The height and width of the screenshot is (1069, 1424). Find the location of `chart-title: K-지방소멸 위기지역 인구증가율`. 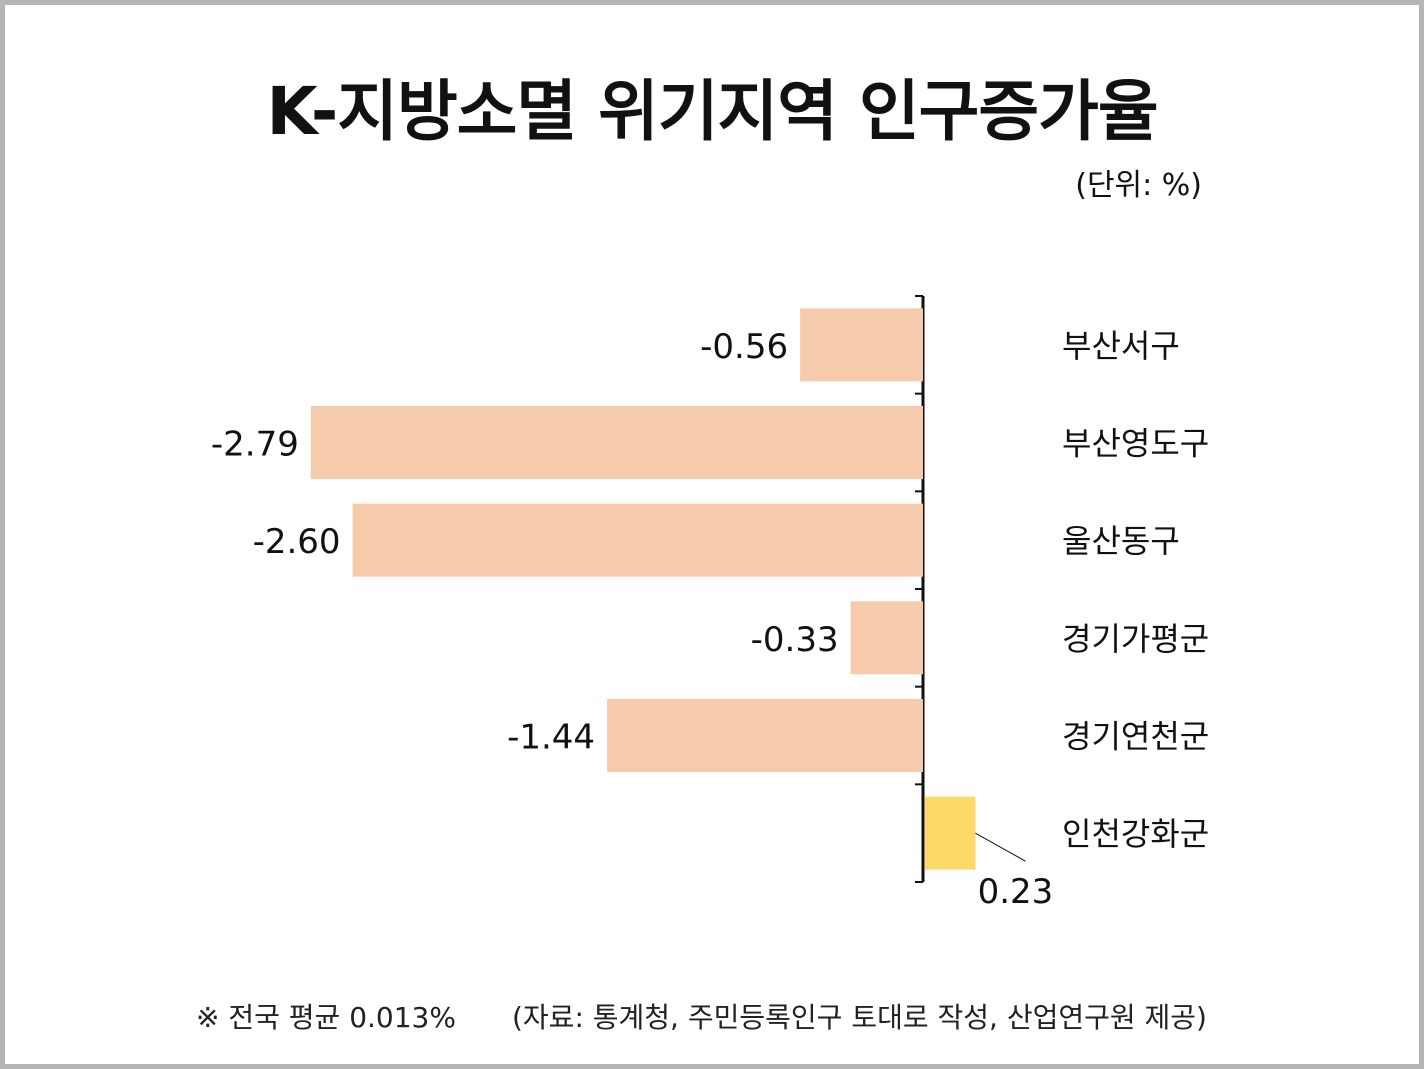

chart-title: K-지방소멸 위기지역 인구증가율 is located at coordinates (712, 111).